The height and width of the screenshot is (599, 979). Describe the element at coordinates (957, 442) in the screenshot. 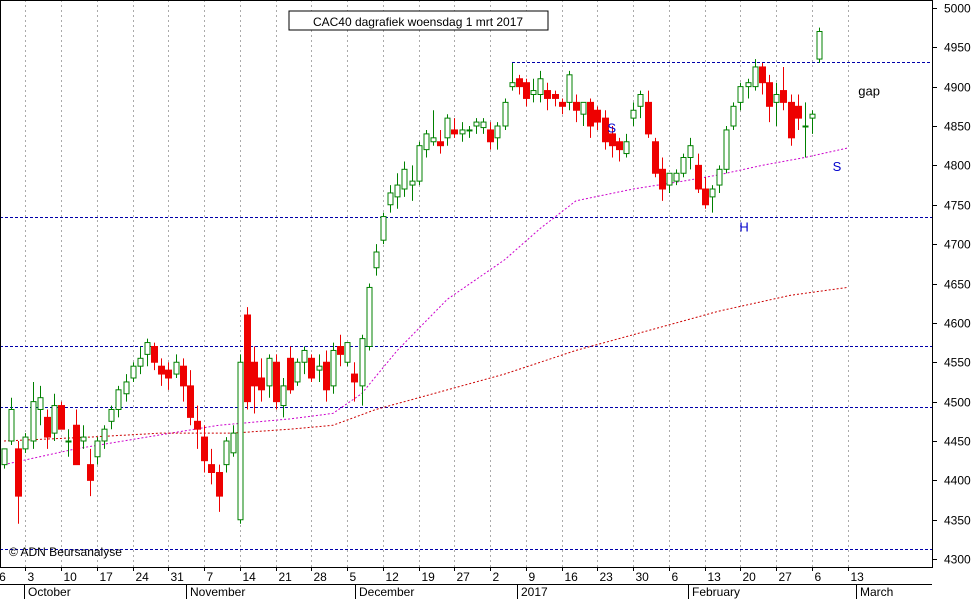

I see `y-tick-label: 4450` at that location.